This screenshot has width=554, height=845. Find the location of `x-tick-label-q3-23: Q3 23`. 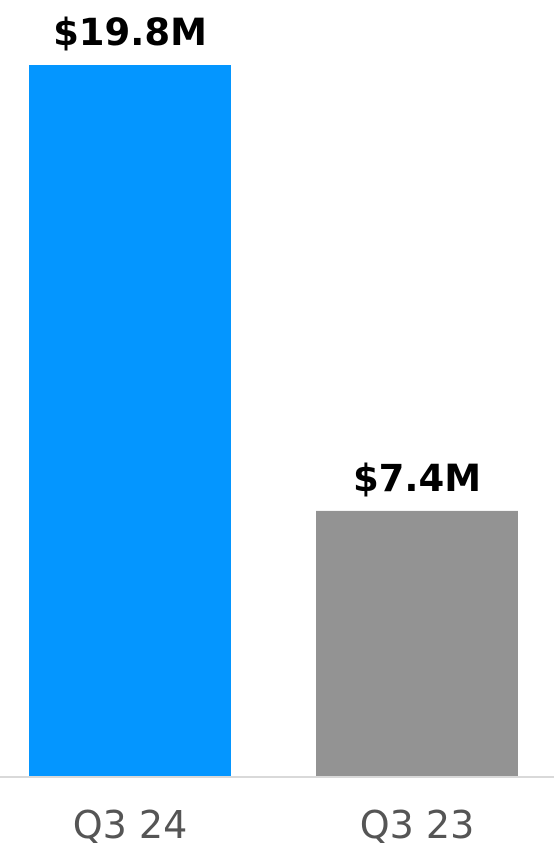

x-tick-label-q3-23: Q3 23 is located at coordinates (417, 824).